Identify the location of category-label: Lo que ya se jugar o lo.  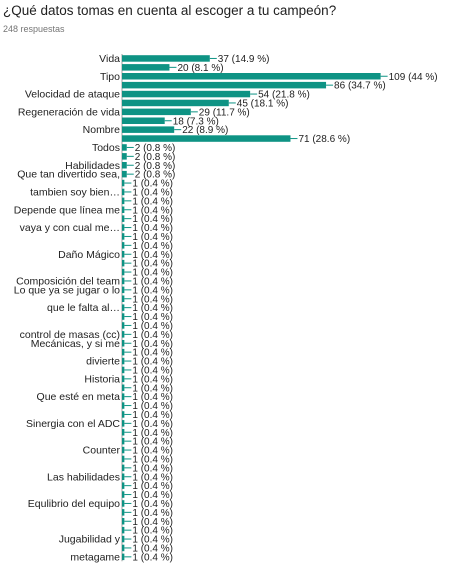
(67, 290).